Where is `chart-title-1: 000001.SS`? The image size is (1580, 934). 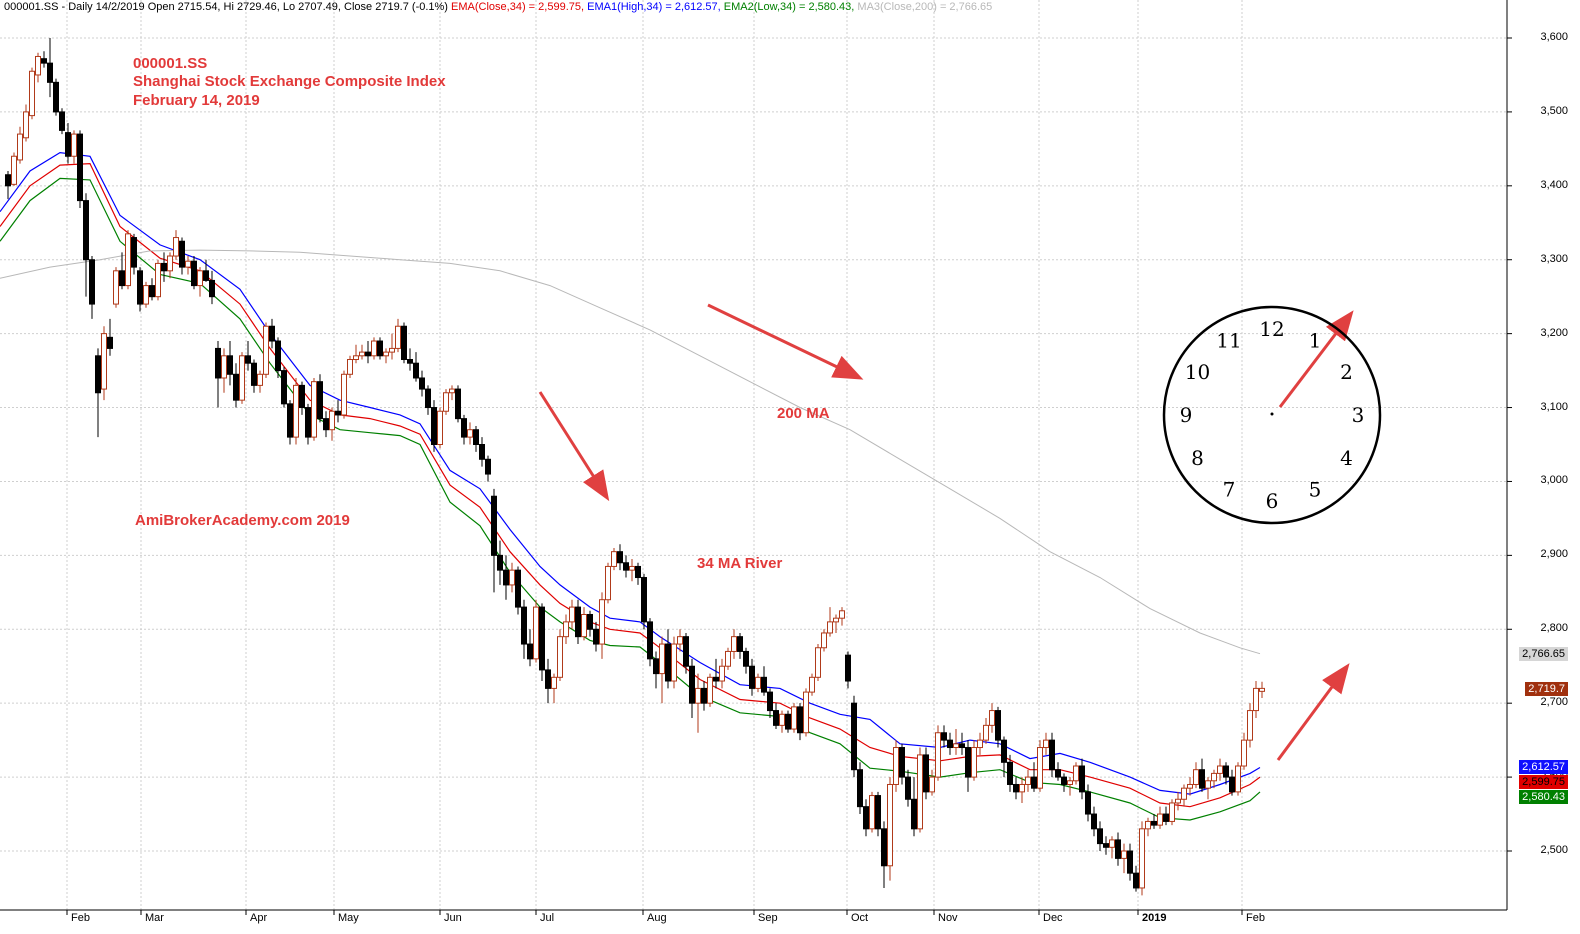 chart-title-1: 000001.SS is located at coordinates (170, 63).